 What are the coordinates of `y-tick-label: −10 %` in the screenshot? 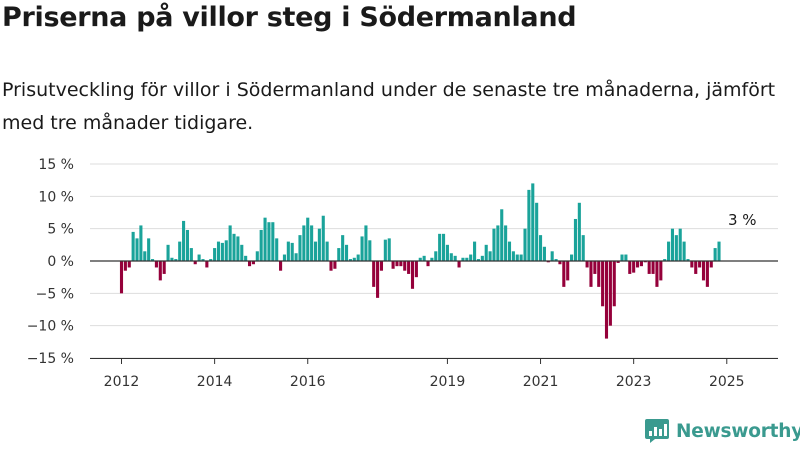 It's located at (50, 327).